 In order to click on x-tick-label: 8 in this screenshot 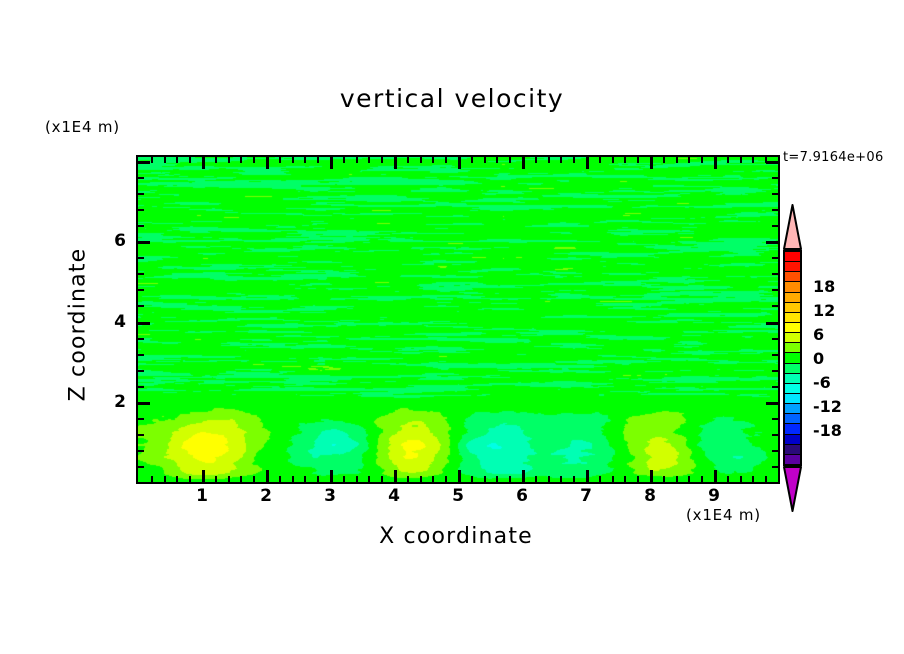, I will do `click(650, 496)`.